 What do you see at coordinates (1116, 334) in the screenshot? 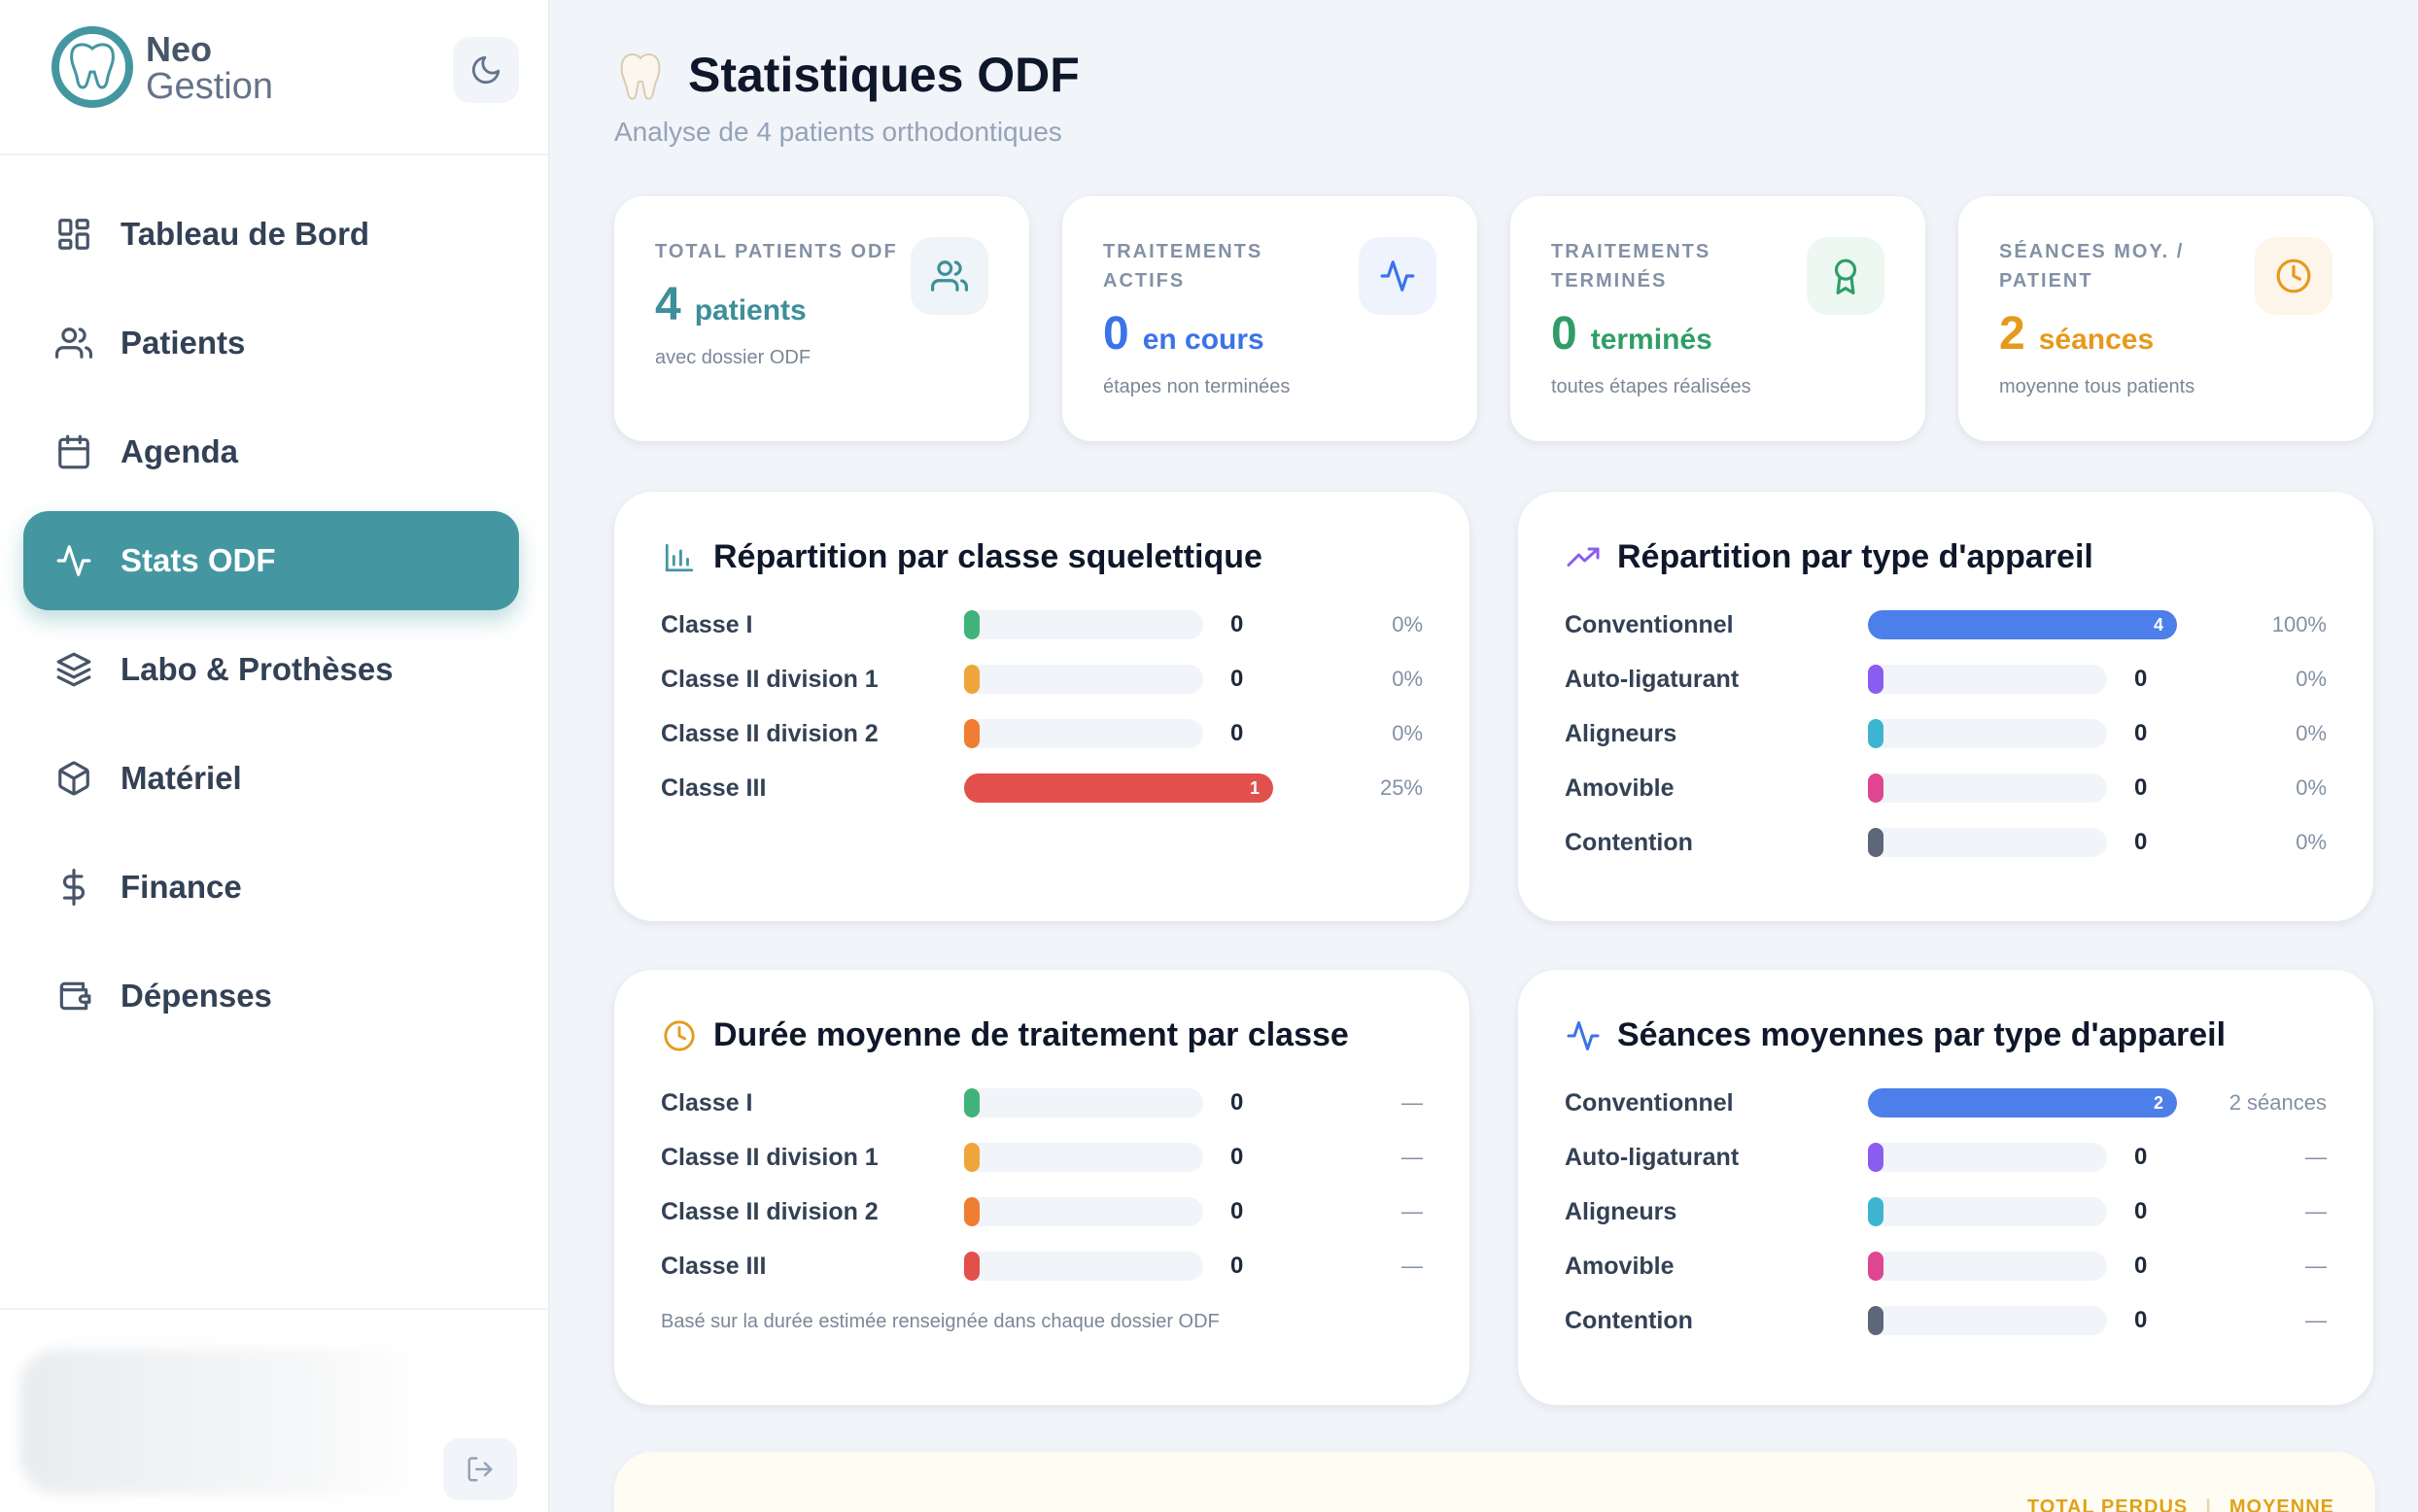
I see `kpi-value: 0` at bounding box center [1116, 334].